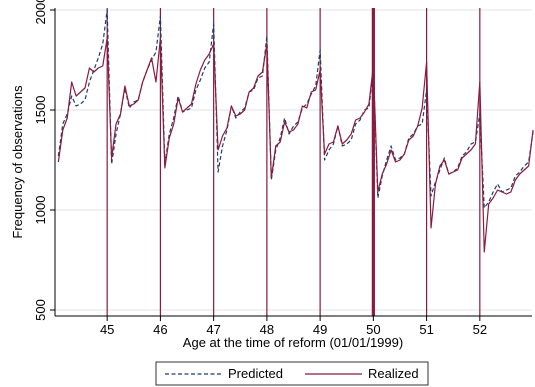 Image resolution: width=535 pixels, height=387 pixels. Describe the element at coordinates (267, 329) in the screenshot. I see `x-tick-label: 48` at that location.